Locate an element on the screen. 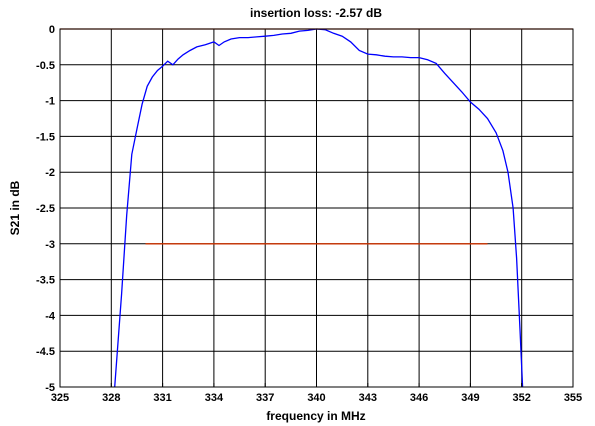 This screenshot has height=426, width=595. y-tick-label: -0.5 is located at coordinates (45, 66).